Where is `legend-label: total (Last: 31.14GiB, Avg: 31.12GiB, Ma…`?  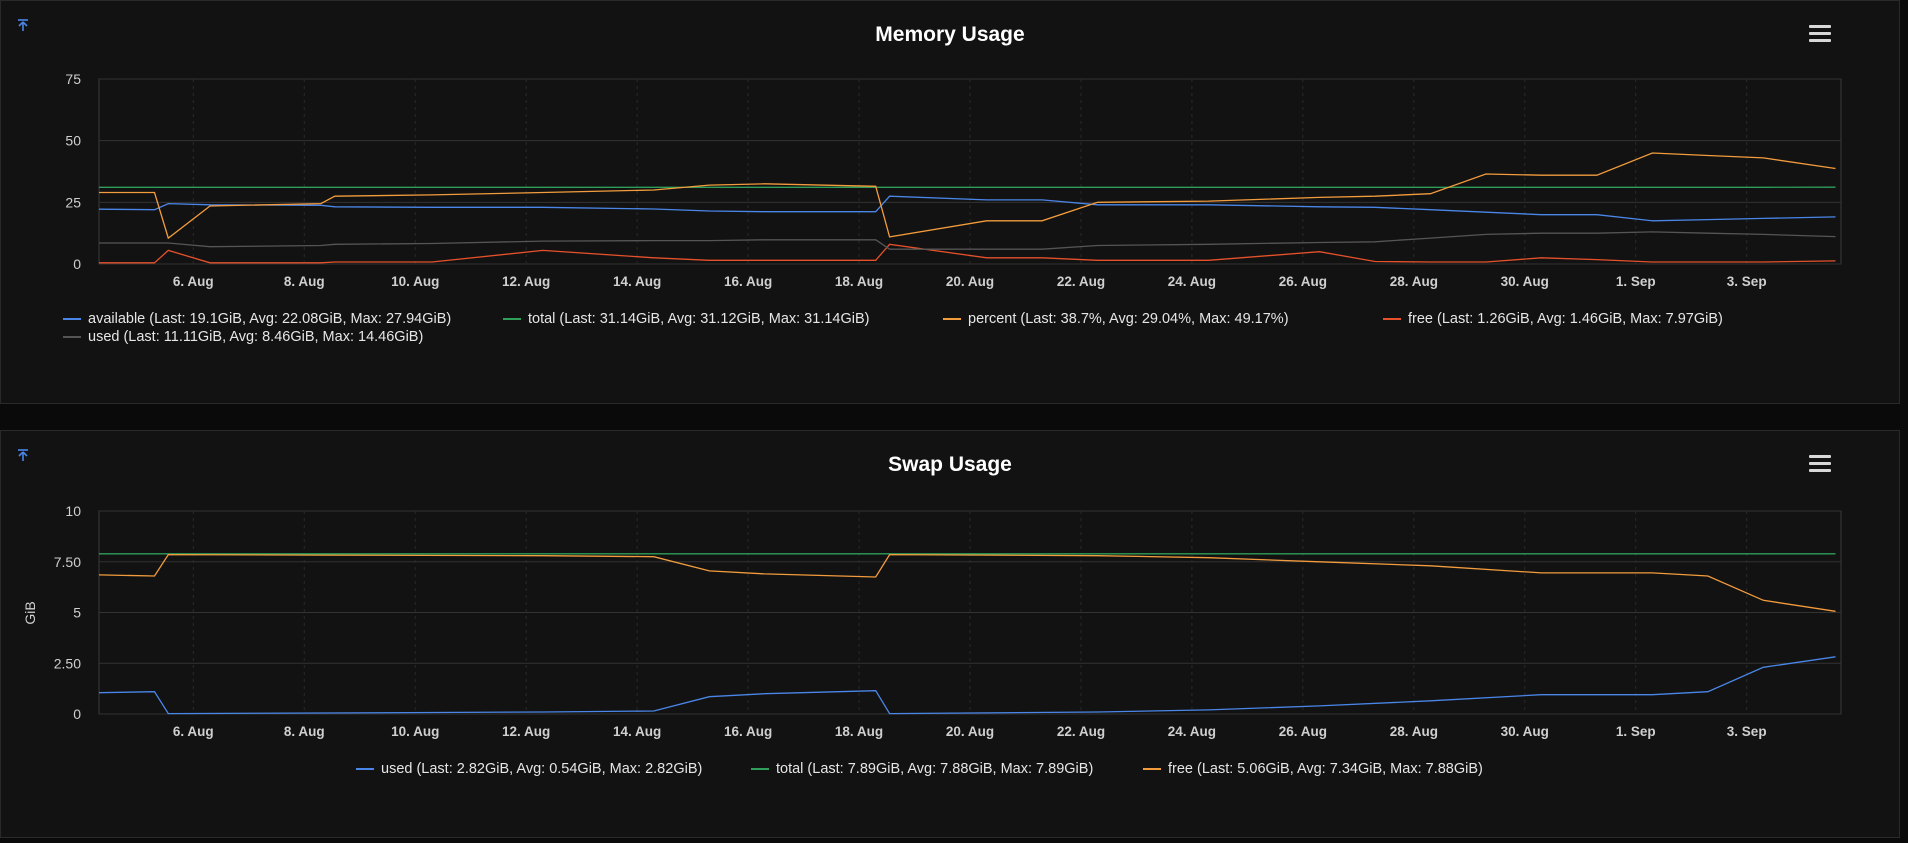 legend-label: total (Last: 31.14GiB, Avg: 31.12GiB, Ma… is located at coordinates (699, 319).